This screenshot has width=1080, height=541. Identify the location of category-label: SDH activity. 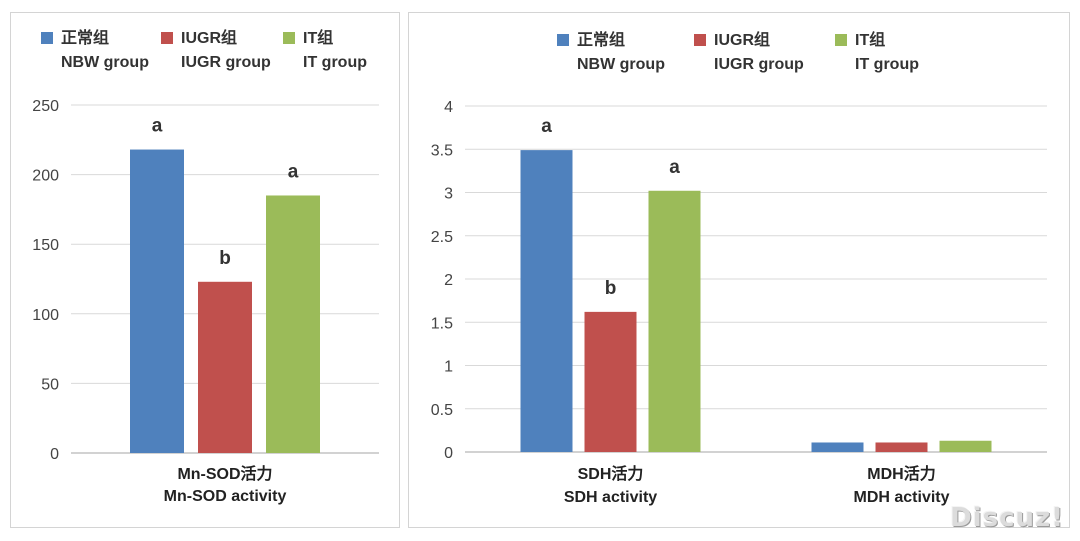
(610, 497).